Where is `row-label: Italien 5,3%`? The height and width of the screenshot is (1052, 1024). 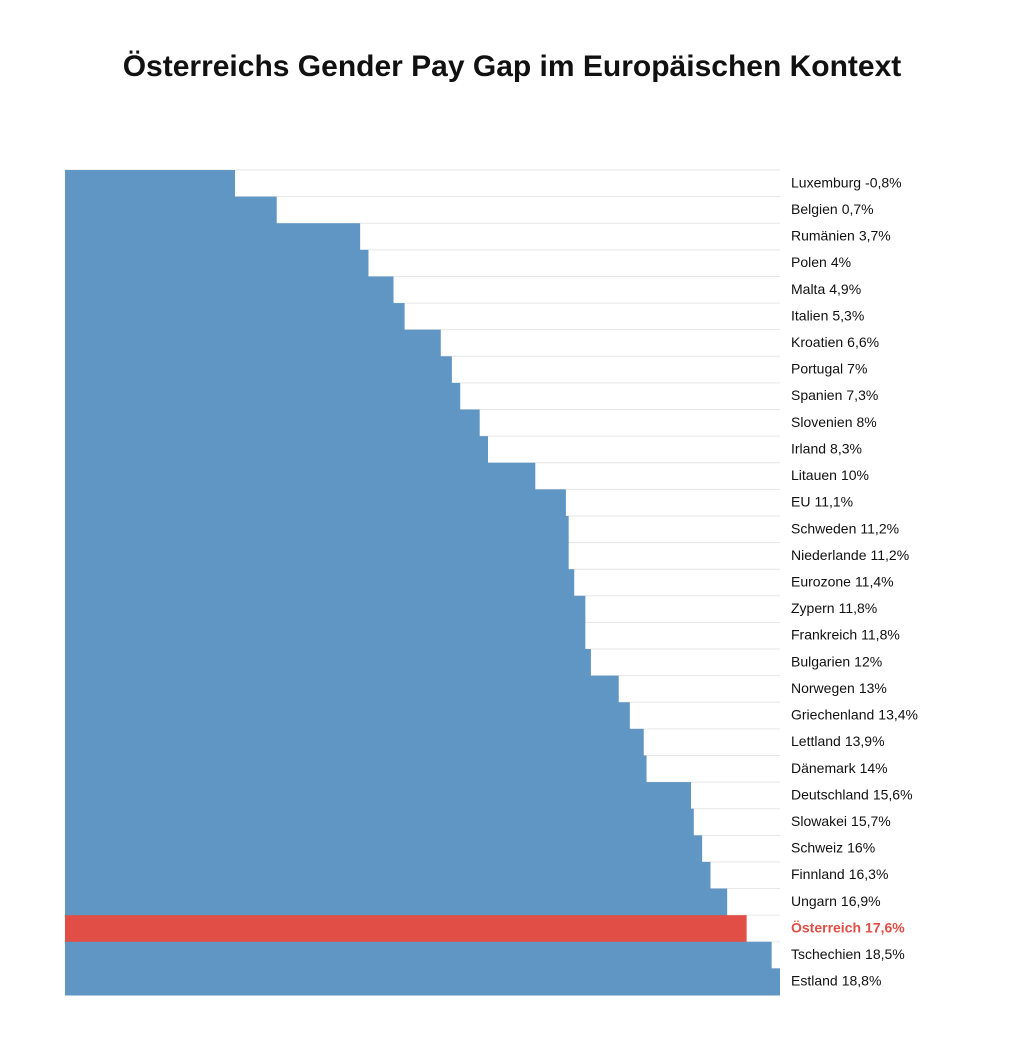
row-label: Italien 5,3% is located at coordinates (827, 315).